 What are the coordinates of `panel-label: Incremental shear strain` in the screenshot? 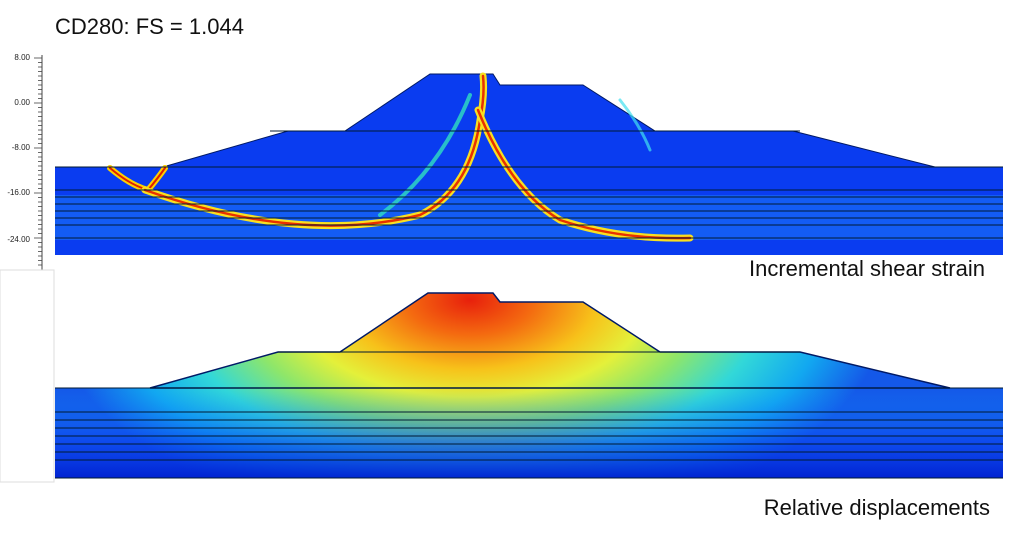 It's located at (867, 268).